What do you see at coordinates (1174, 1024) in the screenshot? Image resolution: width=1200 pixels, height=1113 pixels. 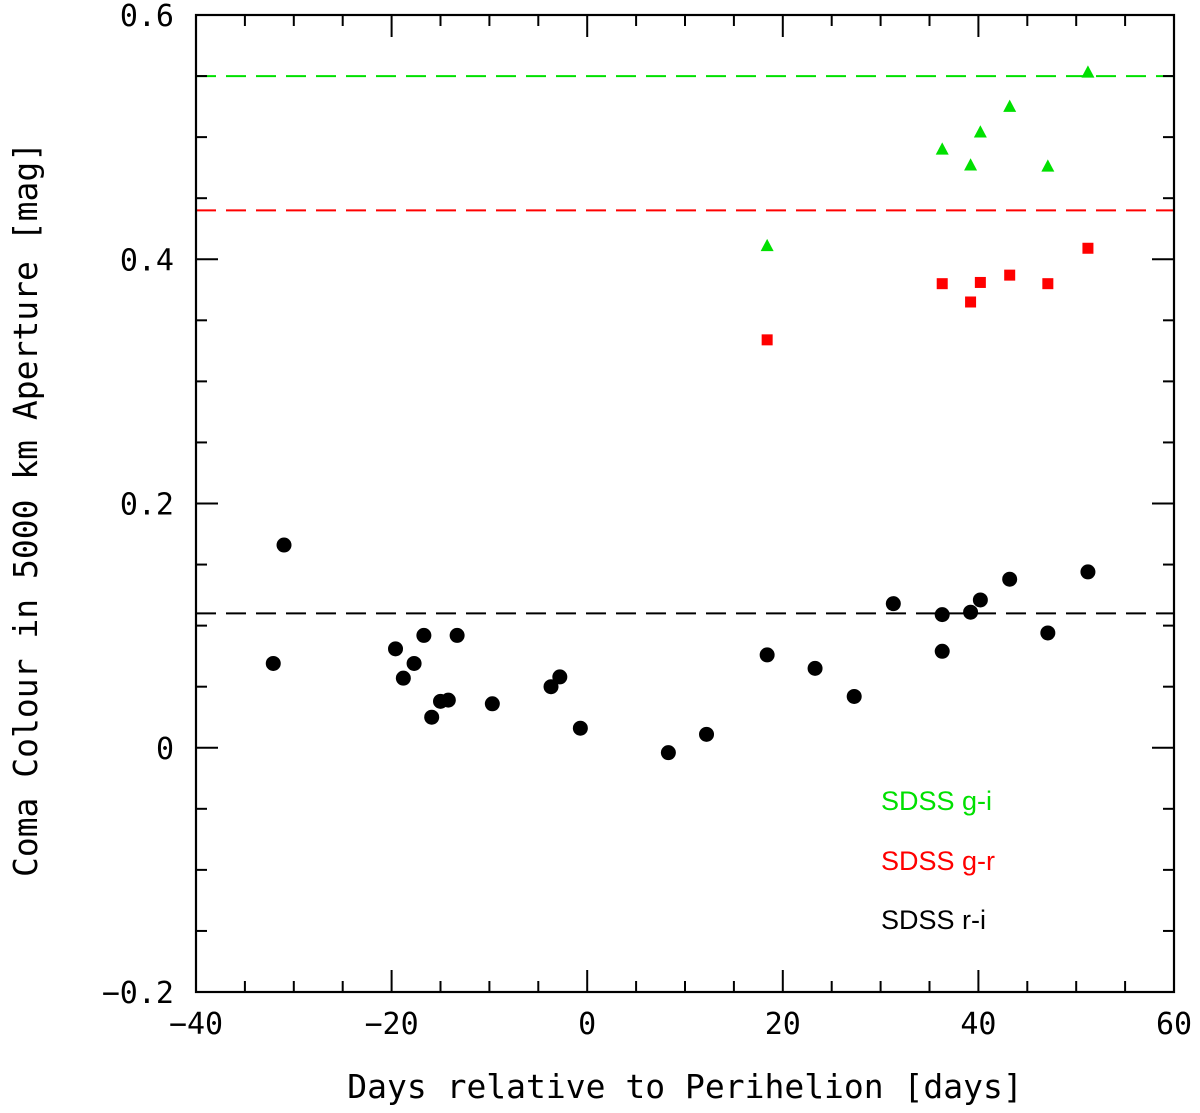 I see `x-tick-label: 60` at bounding box center [1174, 1024].